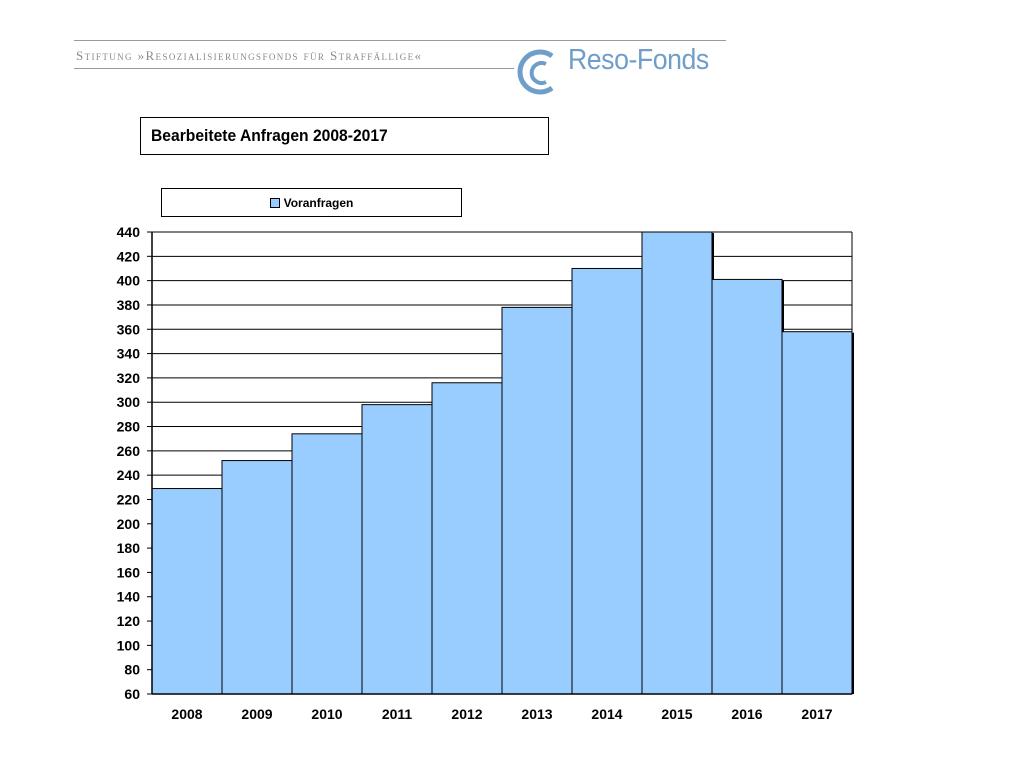 The width and height of the screenshot is (1024, 768). Describe the element at coordinates (129, 427) in the screenshot. I see `y-tick-label: 280` at that location.